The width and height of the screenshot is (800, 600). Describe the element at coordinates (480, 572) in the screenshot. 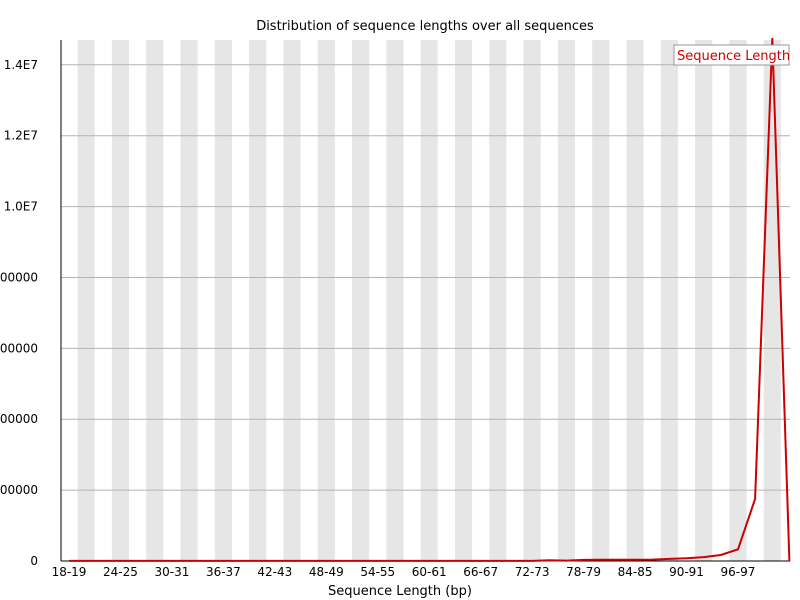

I see `x-tick-label: 66-67` at that location.